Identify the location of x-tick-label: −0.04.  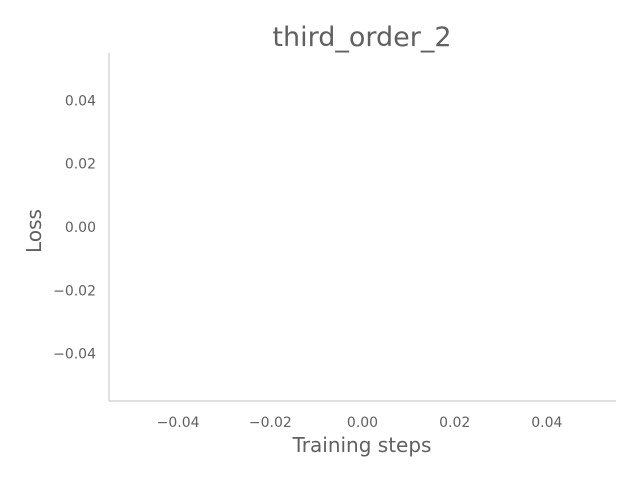
(178, 423).